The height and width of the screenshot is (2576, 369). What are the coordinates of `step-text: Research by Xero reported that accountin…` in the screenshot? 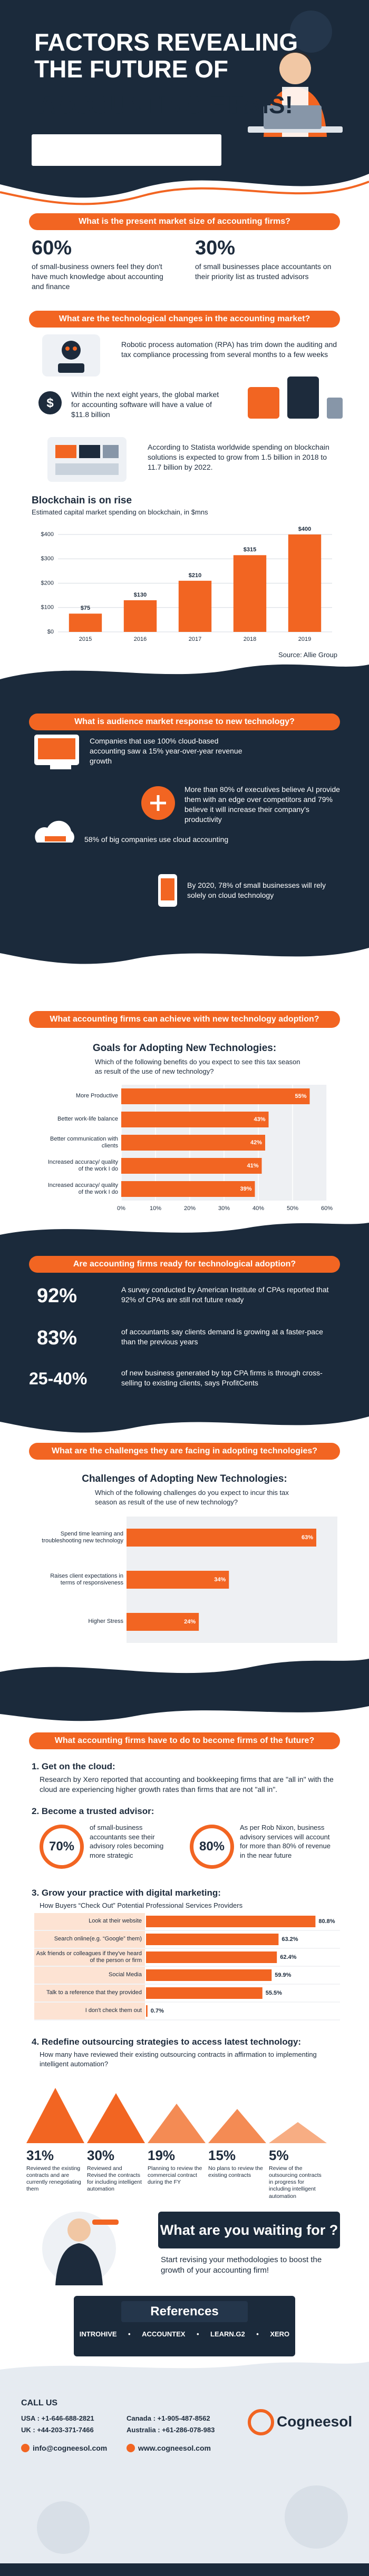 It's located at (187, 1784).